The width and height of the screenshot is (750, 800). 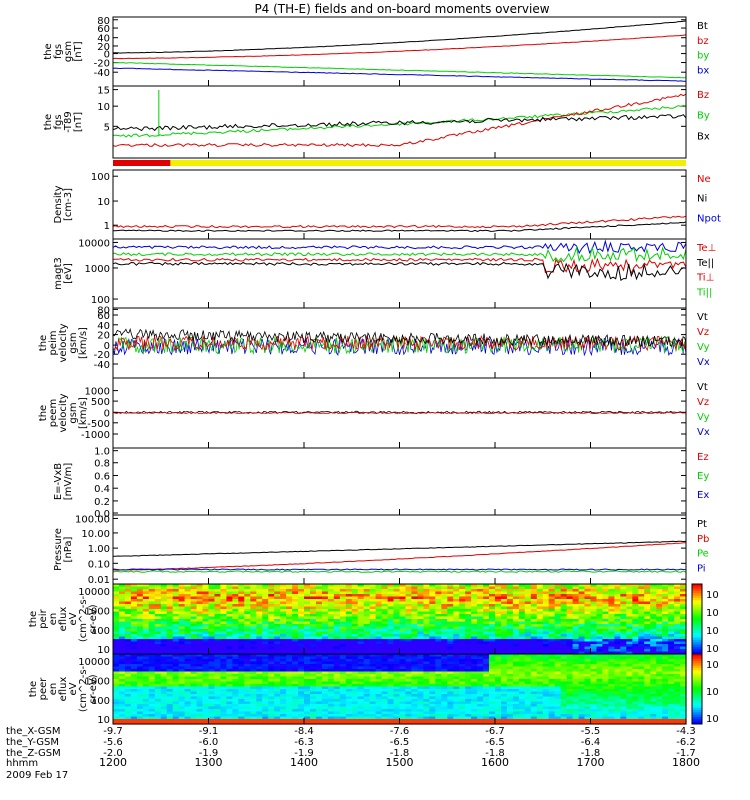 What do you see at coordinates (697, 611) in the screenshot?
I see `colorbar-step` at bounding box center [697, 611].